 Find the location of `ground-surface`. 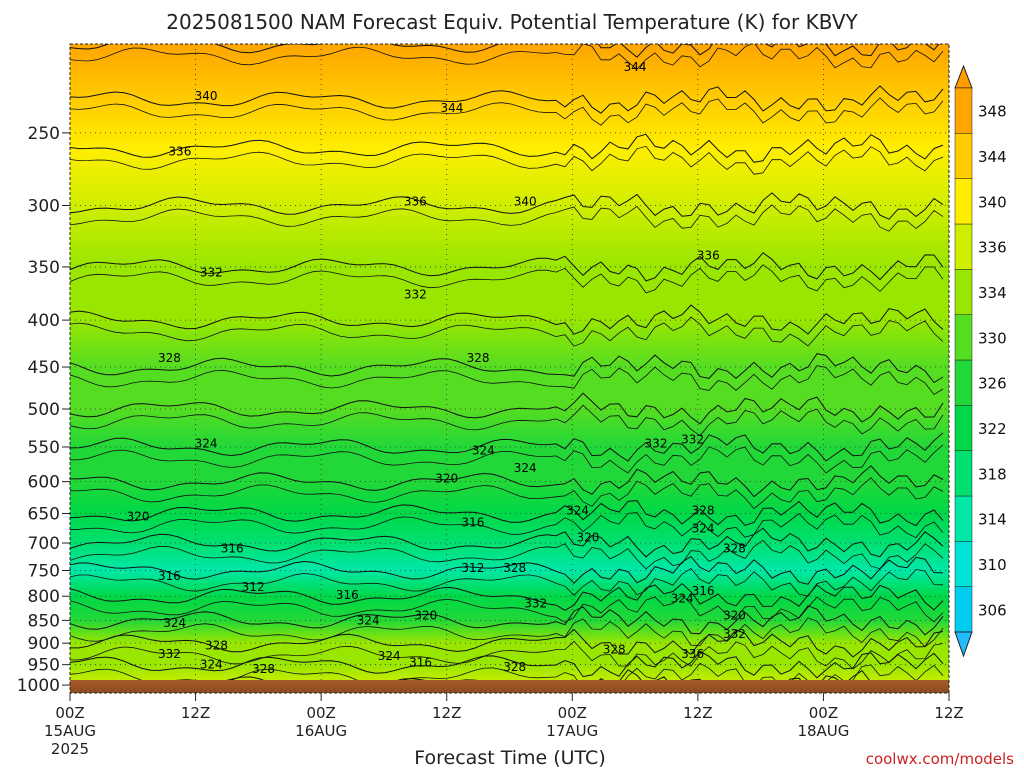

ground-surface is located at coordinates (509, 686).